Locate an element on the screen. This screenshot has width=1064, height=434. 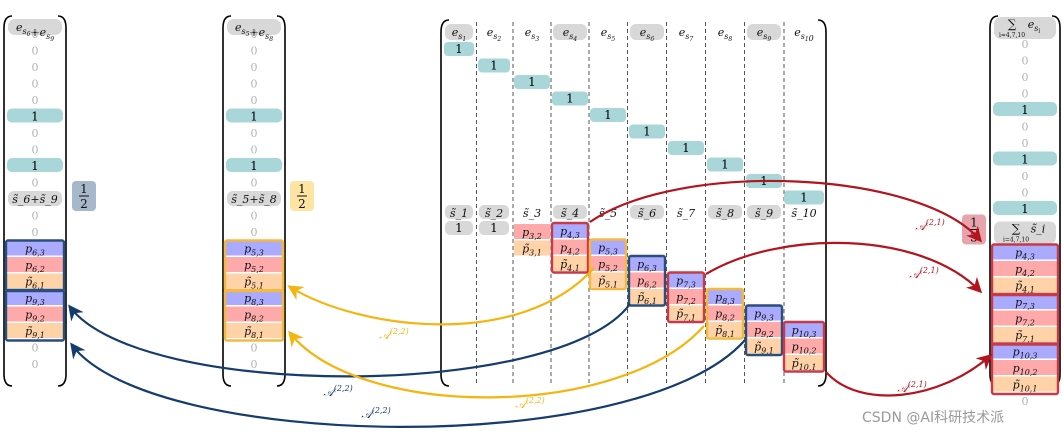
matrix-column-header: es1 is located at coordinates (459, 34).